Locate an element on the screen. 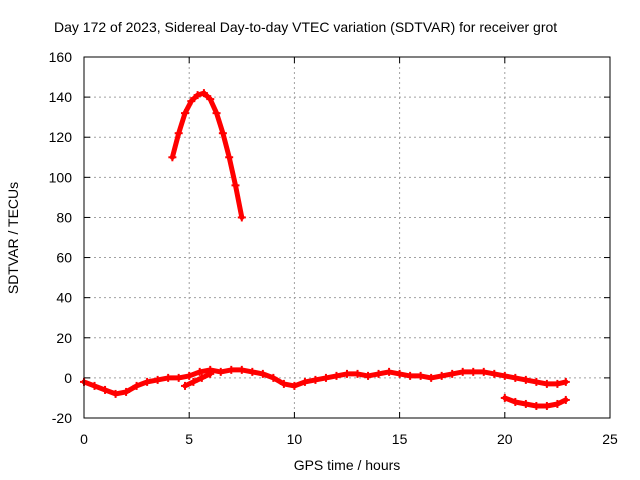 The image size is (640, 480). y-tick-label: 140 is located at coordinates (61, 97).